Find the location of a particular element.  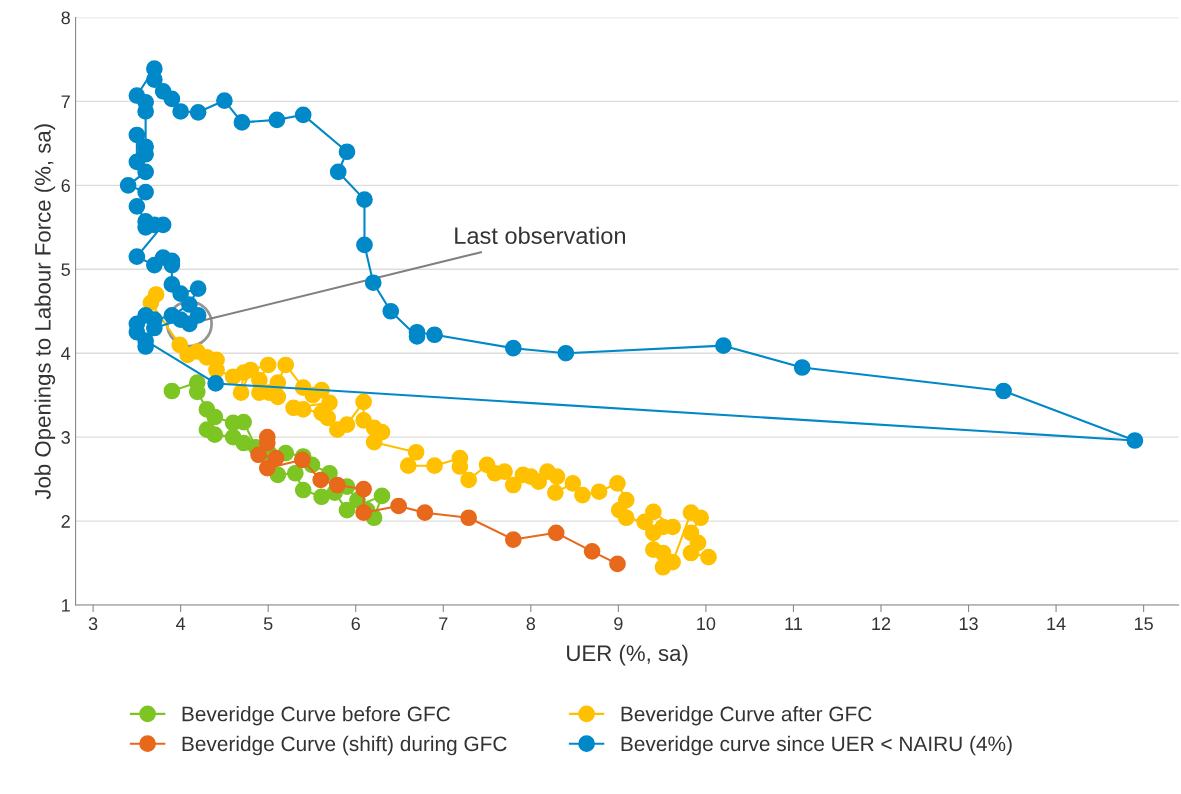

x-tick-label: 14 is located at coordinates (1056, 623).